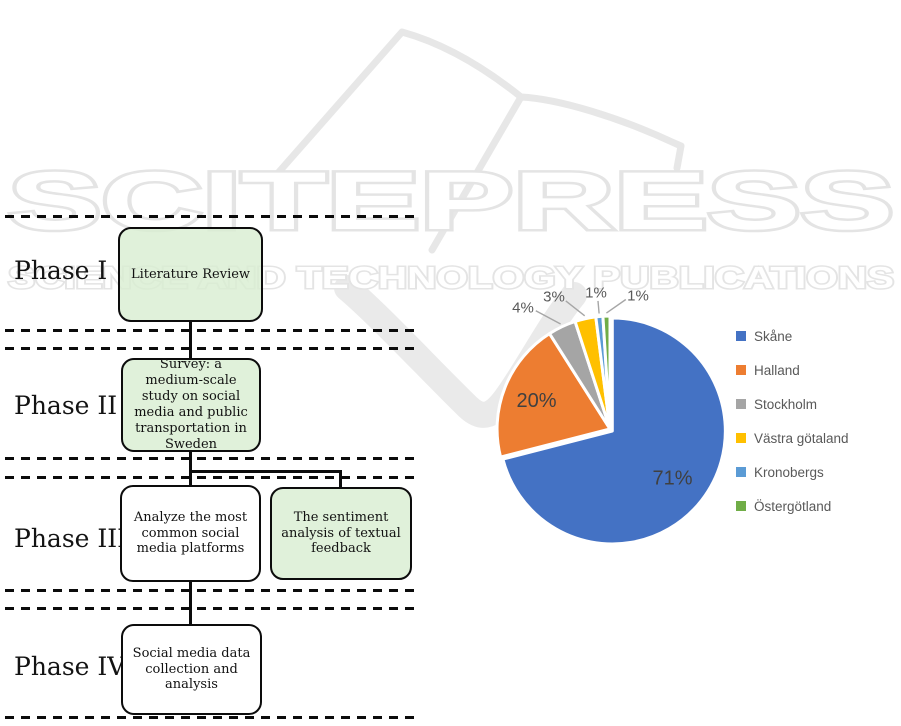 This screenshot has height=726, width=901. Describe the element at coordinates (614, 431) in the screenshot. I see `pie-slice-Skåne` at that location.